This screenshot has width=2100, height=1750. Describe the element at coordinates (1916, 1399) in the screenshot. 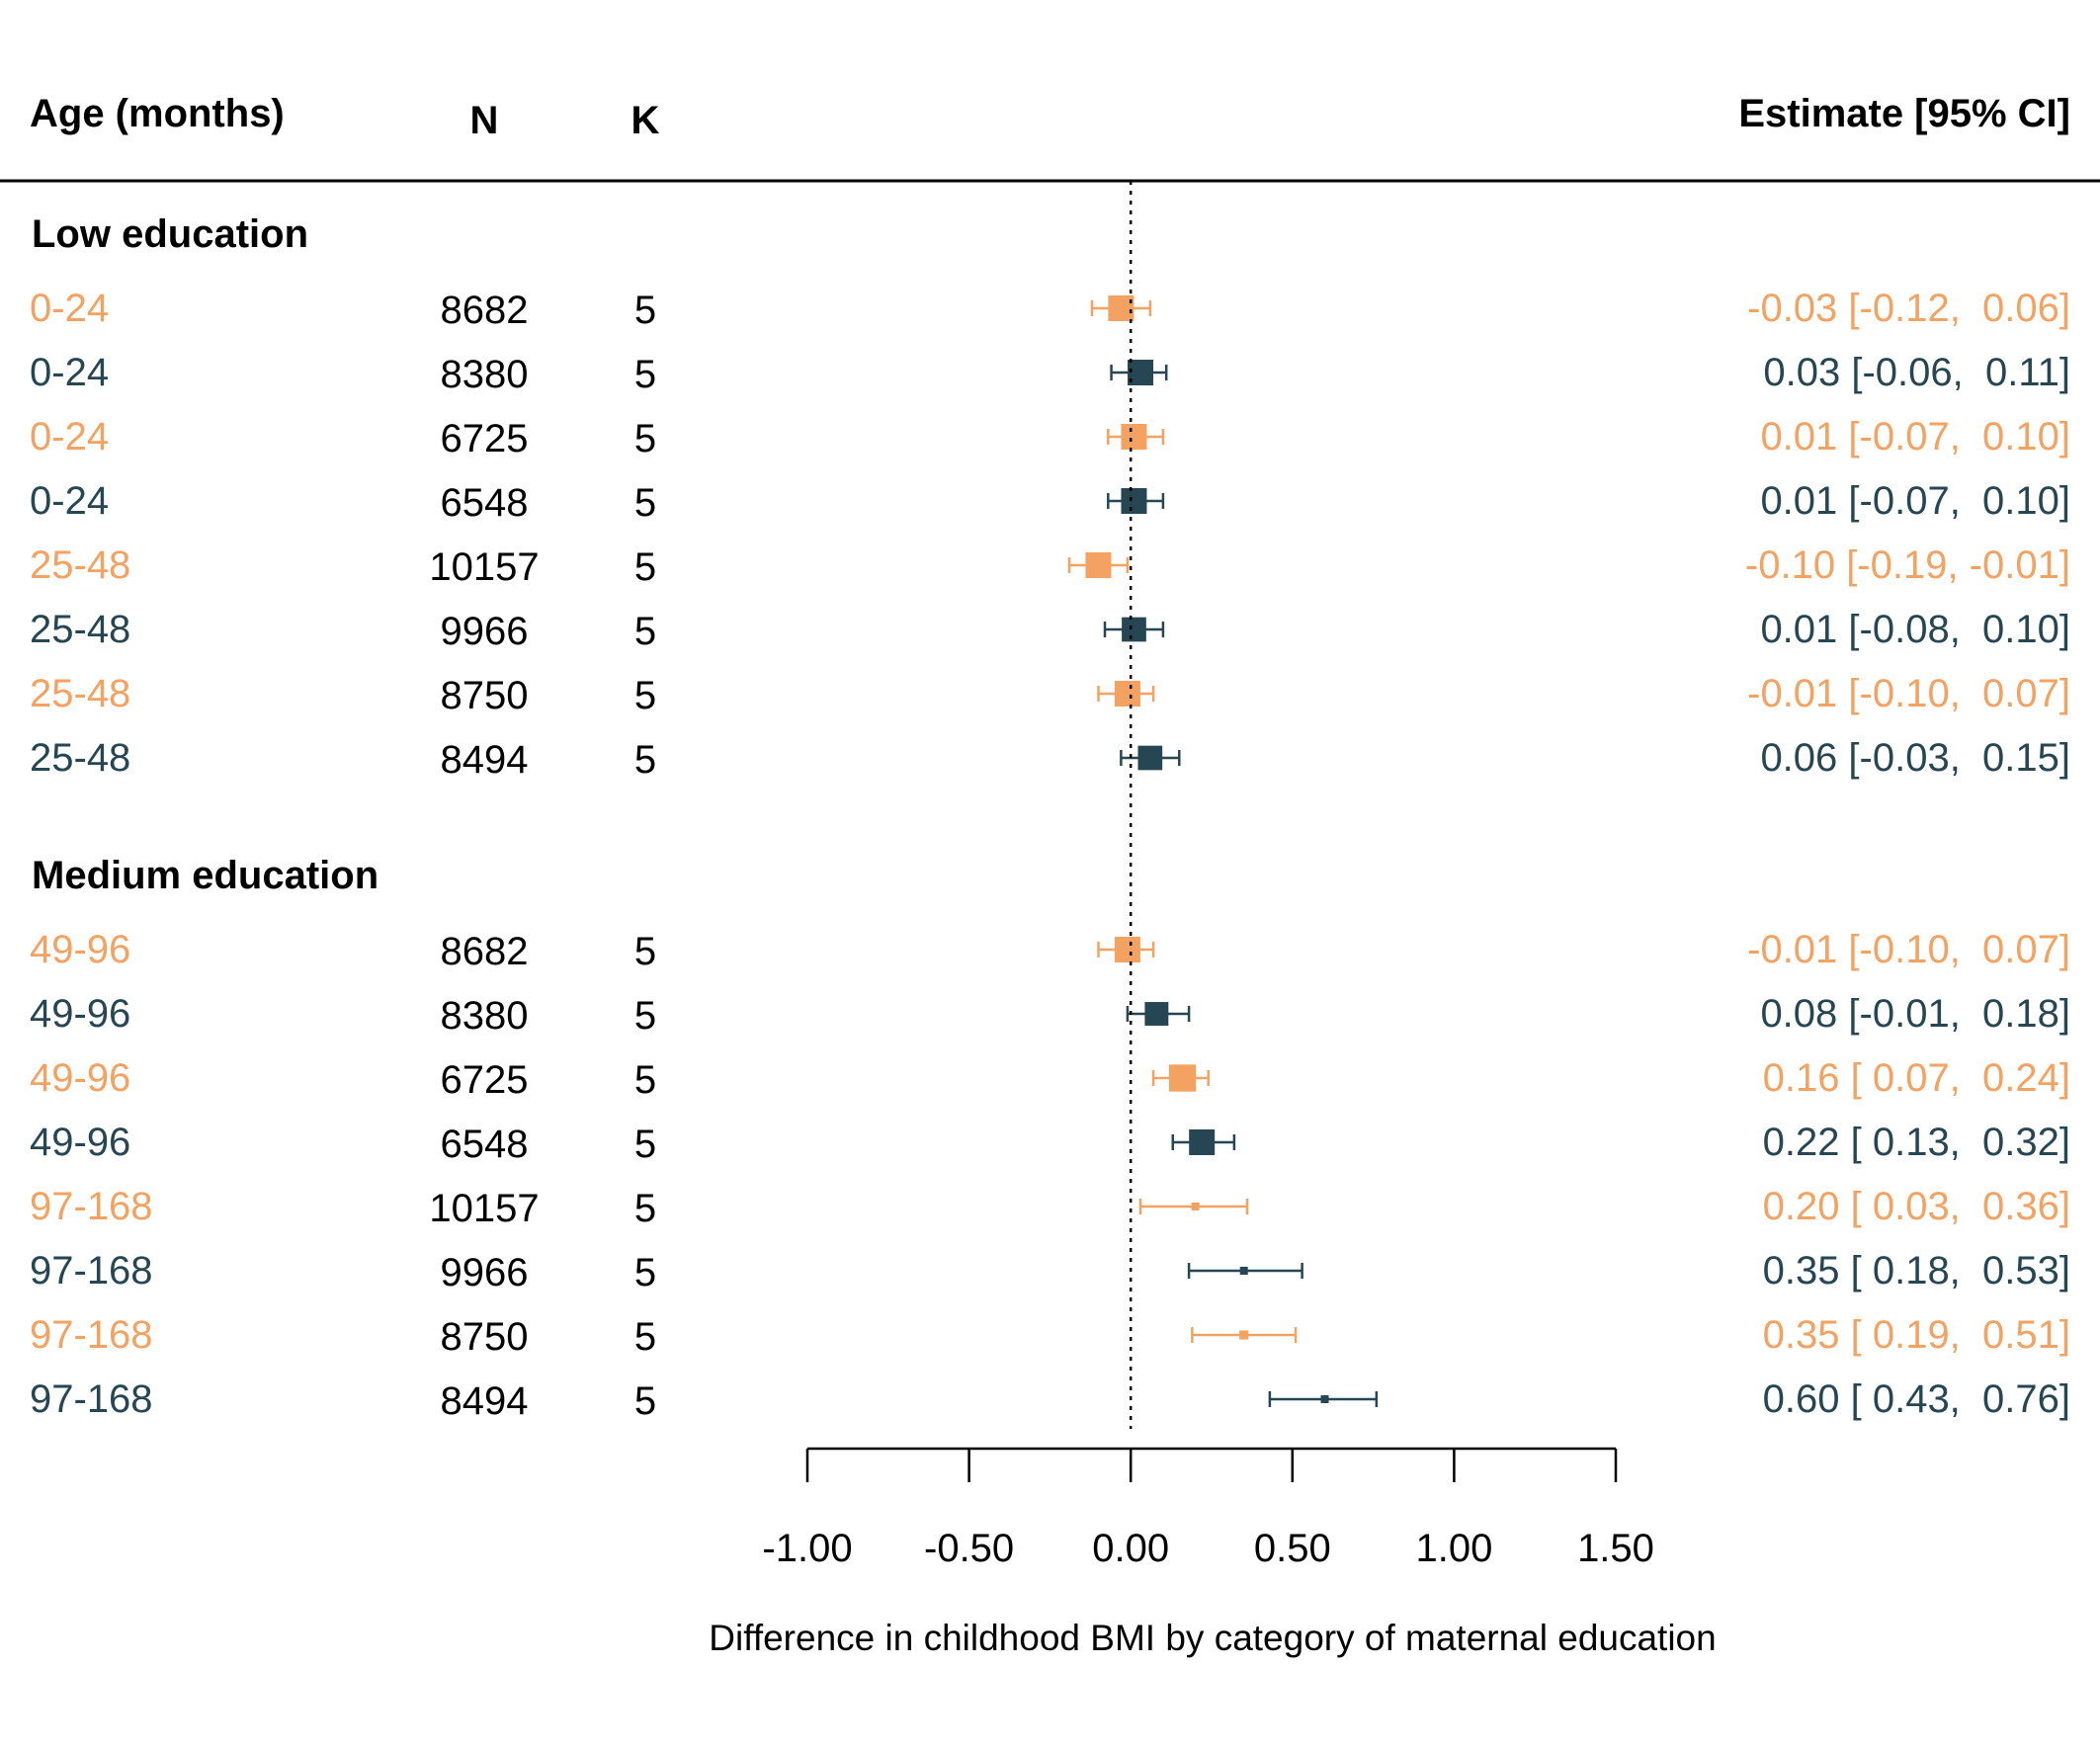

I see `row-estimate-ci: 0.60 [ 0.43, 0.76]` at that location.